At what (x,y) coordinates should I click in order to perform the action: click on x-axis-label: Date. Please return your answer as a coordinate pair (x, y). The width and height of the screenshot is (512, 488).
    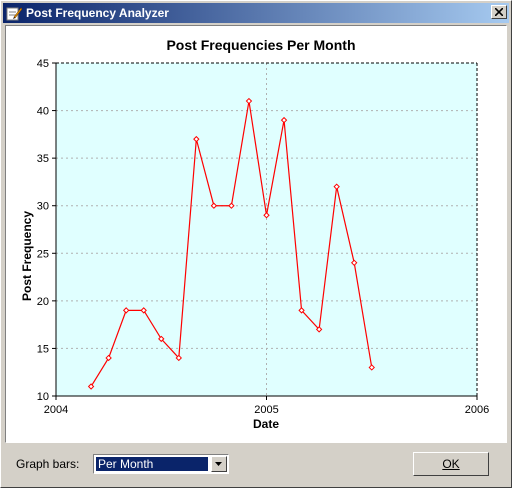
    Looking at the image, I should click on (266, 424).